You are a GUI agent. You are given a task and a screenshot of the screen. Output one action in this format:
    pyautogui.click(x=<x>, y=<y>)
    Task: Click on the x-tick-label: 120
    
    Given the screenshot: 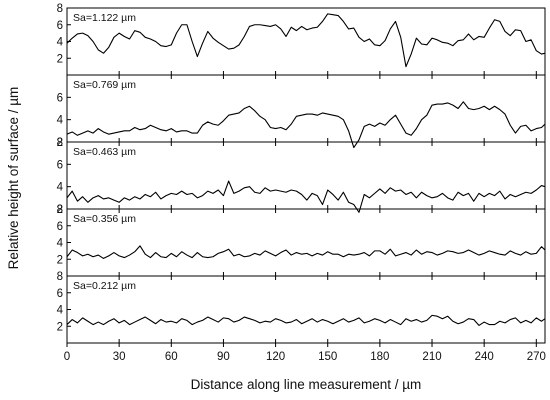 What is the action you would take?
    pyautogui.click(x=275, y=357)
    